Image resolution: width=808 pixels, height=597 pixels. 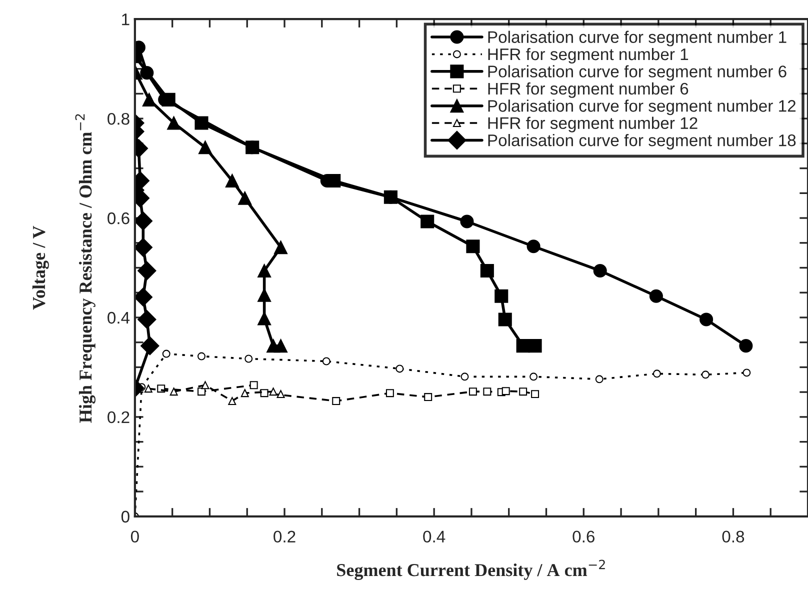 I want to click on y-tick-label: 0.8, so click(x=119, y=118).